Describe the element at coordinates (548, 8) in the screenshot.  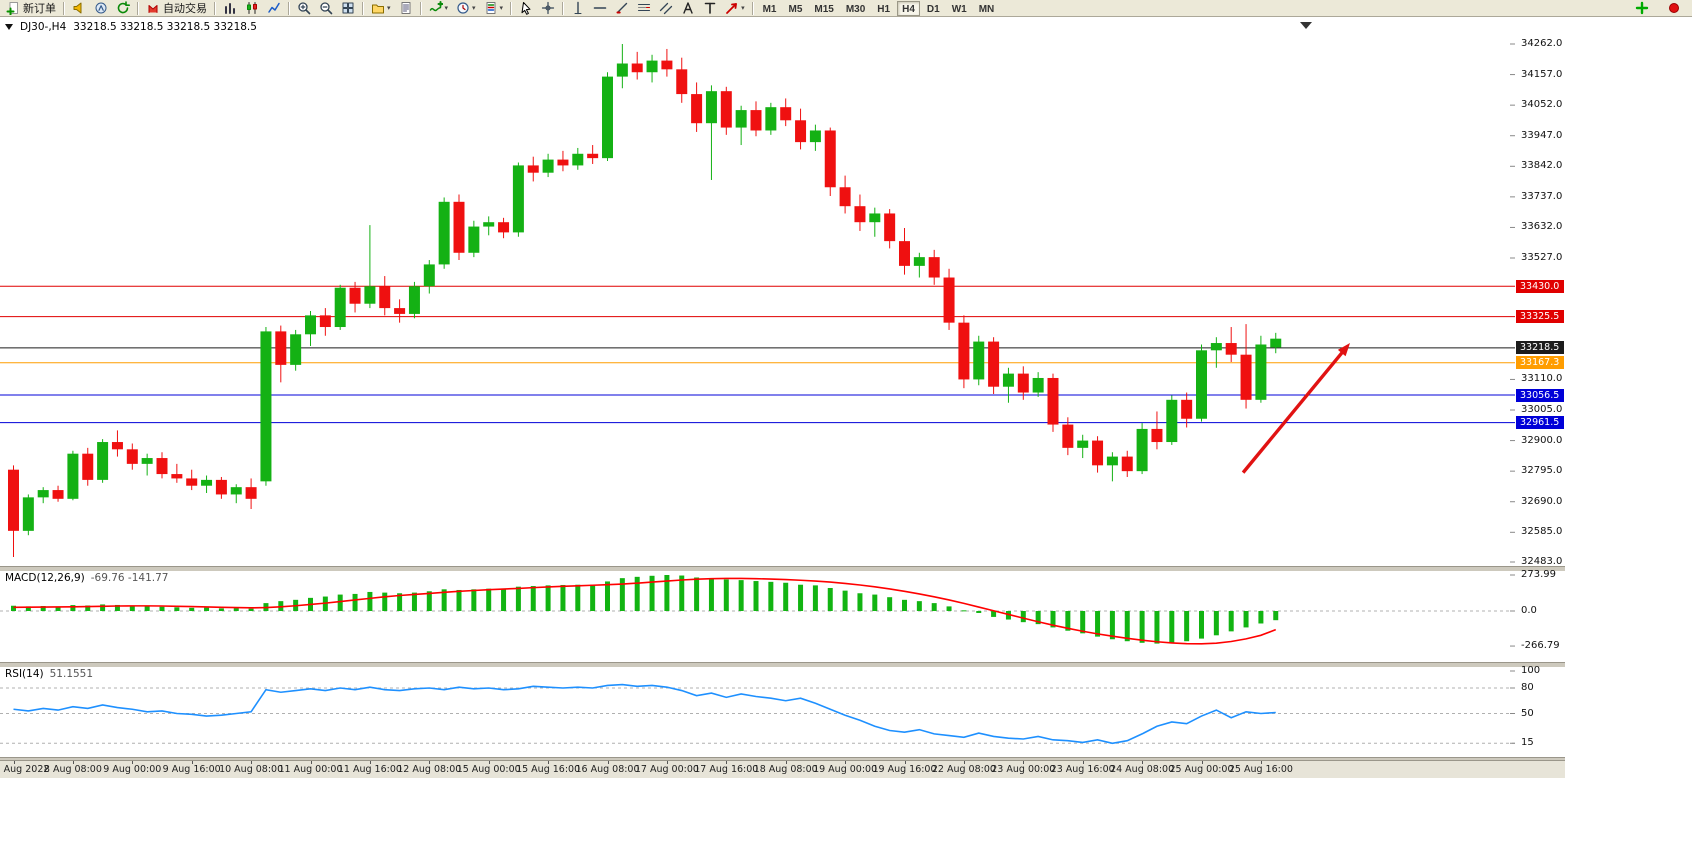
I see `crosshair-button` at that location.